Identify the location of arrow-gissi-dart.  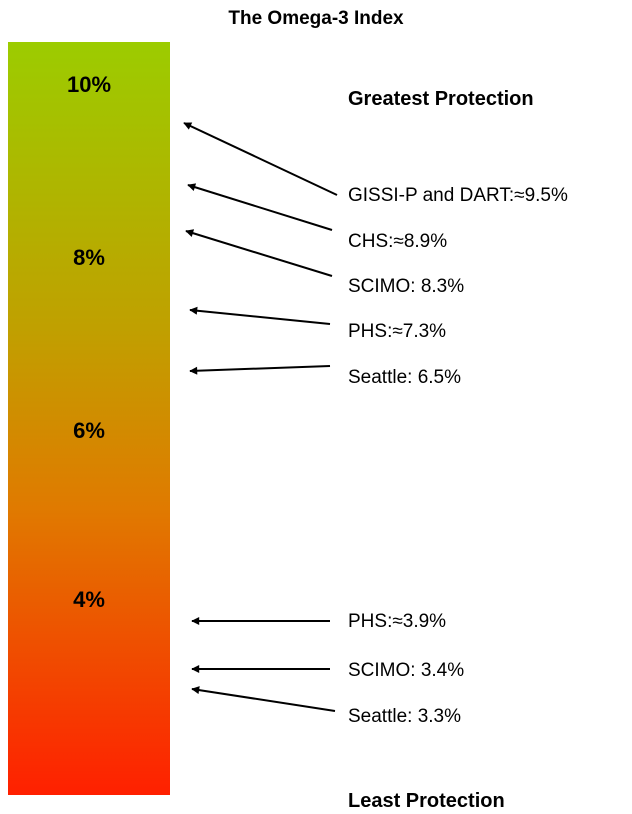
(260, 159).